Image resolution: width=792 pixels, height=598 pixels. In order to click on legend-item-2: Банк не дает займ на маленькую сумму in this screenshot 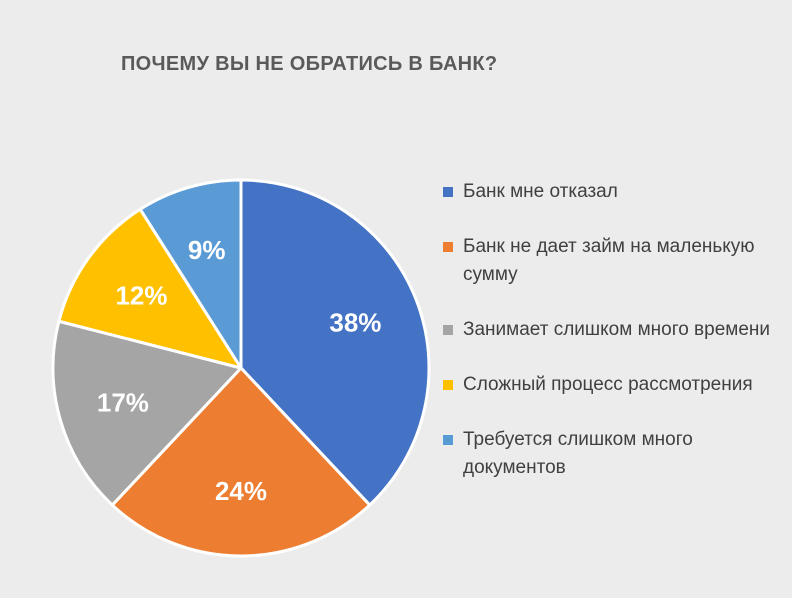, I will do `click(611, 261)`.